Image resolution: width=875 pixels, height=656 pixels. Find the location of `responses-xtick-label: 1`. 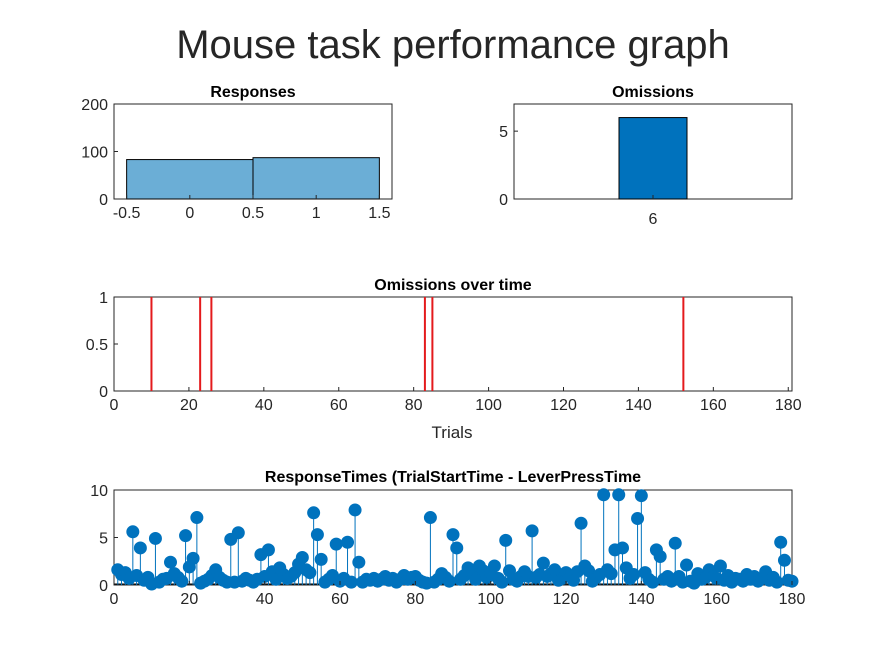

responses-xtick-label: 1 is located at coordinates (316, 213).